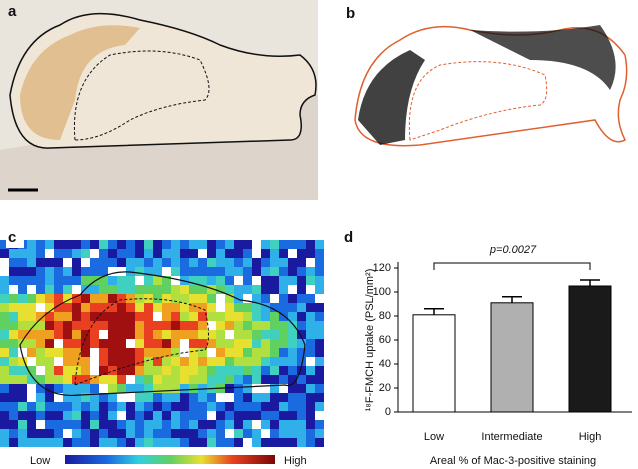 The height and width of the screenshot is (469, 638). What do you see at coordinates (434, 363) in the screenshot?
I see `bar` at bounding box center [434, 363].